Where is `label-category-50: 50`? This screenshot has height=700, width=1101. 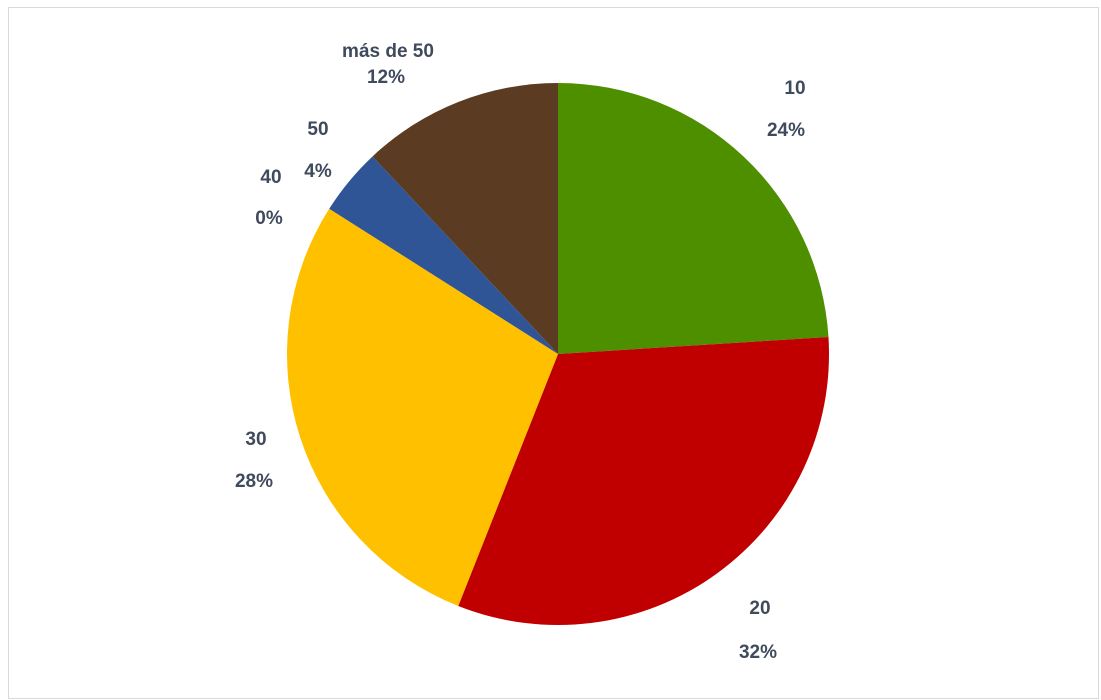
label-category-50: 50 is located at coordinates (317, 129).